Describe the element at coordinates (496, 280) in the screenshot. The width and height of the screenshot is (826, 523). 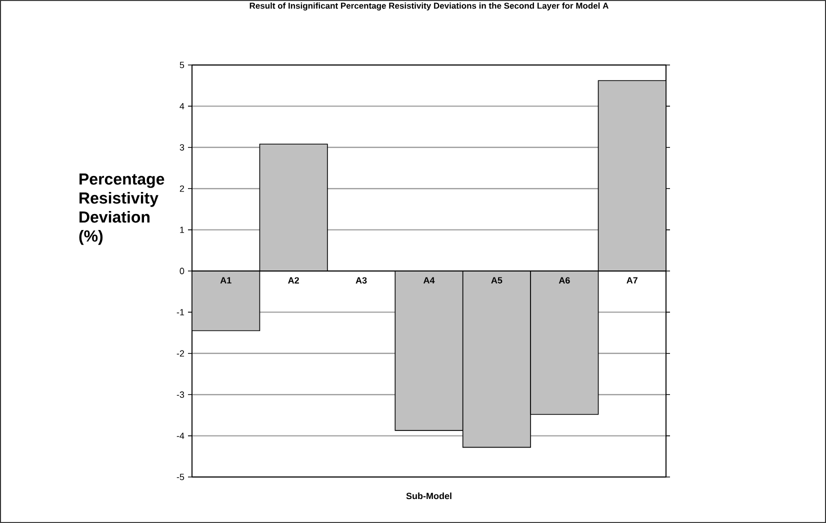
I see `x-tick-label: A5` at that location.